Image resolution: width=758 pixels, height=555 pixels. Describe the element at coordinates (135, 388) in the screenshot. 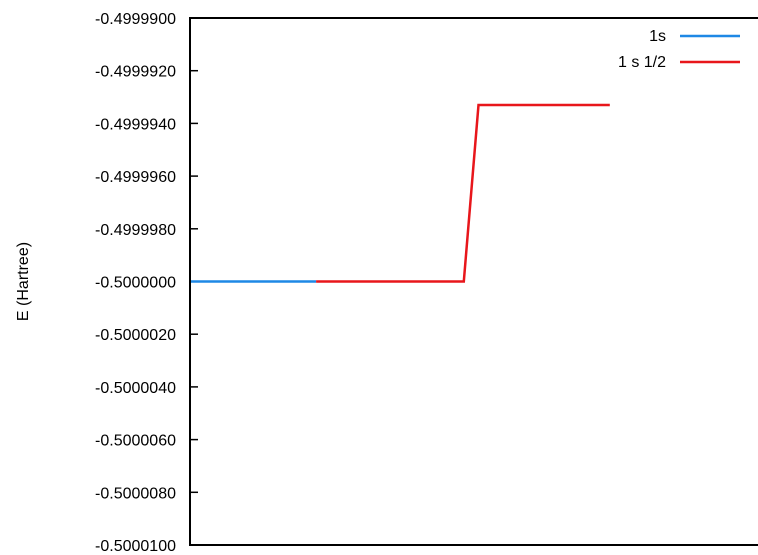

I see `y-tick-label: -0.5000040` at that location.